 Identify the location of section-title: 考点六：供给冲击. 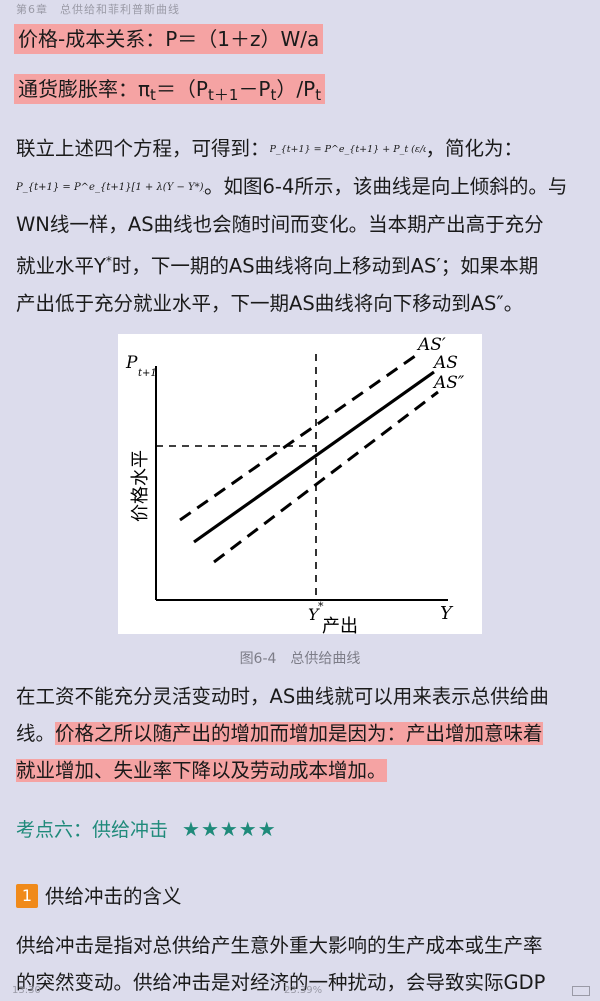
(92, 830).